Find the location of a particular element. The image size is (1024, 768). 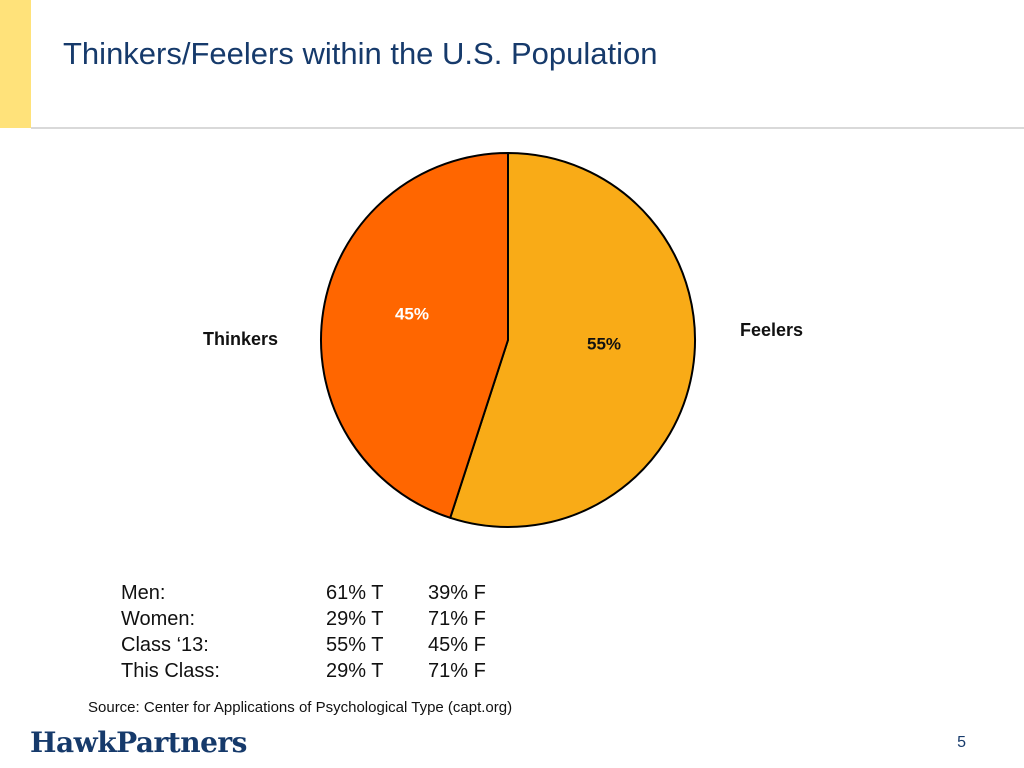

stats-feeler-pct: 45% F is located at coordinates (457, 645).